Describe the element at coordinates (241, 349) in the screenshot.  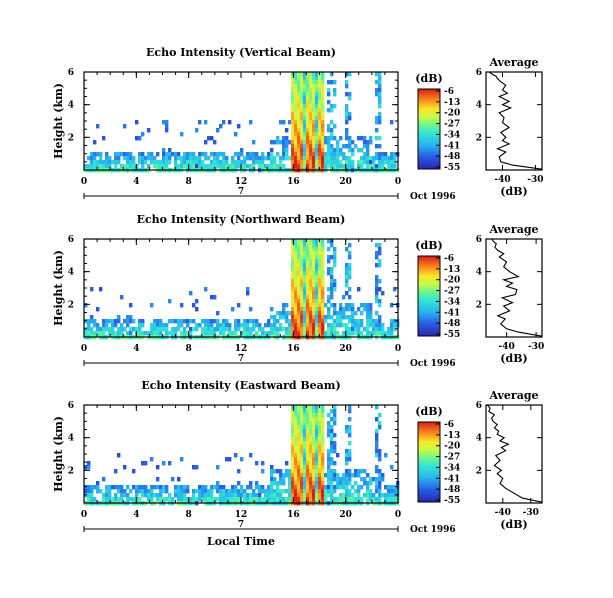
I see `x-tick-label: 12` at that location.